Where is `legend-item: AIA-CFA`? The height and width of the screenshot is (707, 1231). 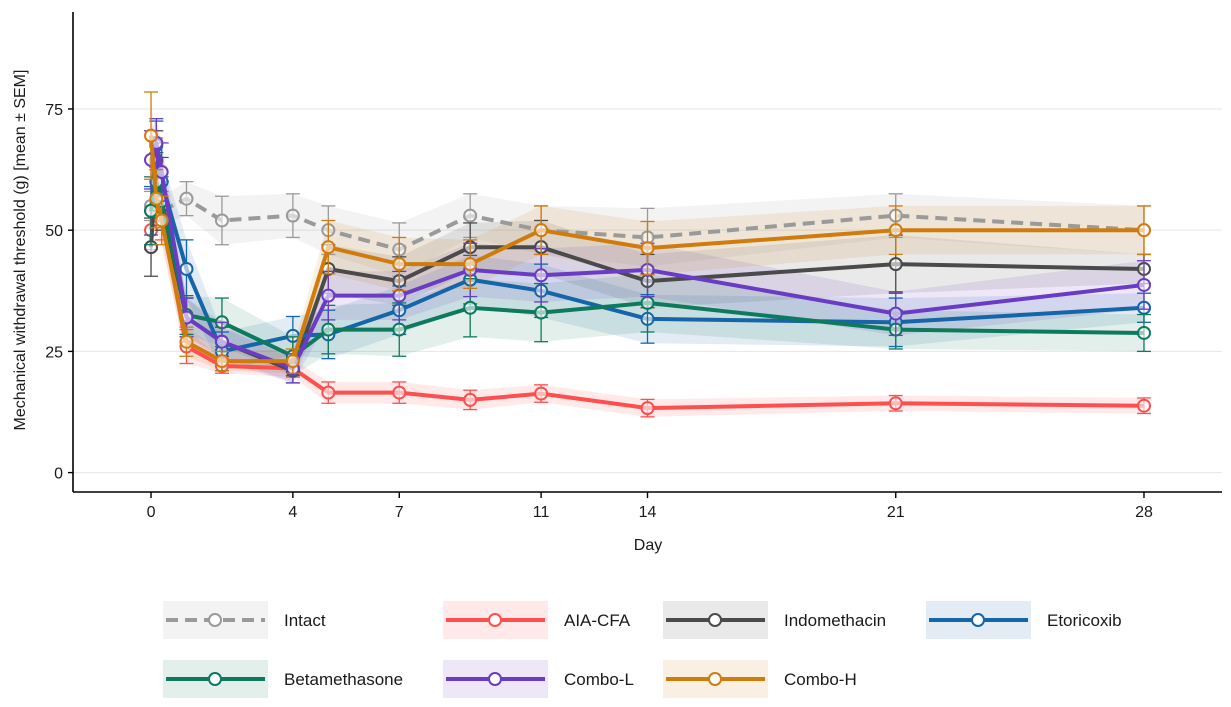
legend-item: AIA-CFA is located at coordinates (537, 620).